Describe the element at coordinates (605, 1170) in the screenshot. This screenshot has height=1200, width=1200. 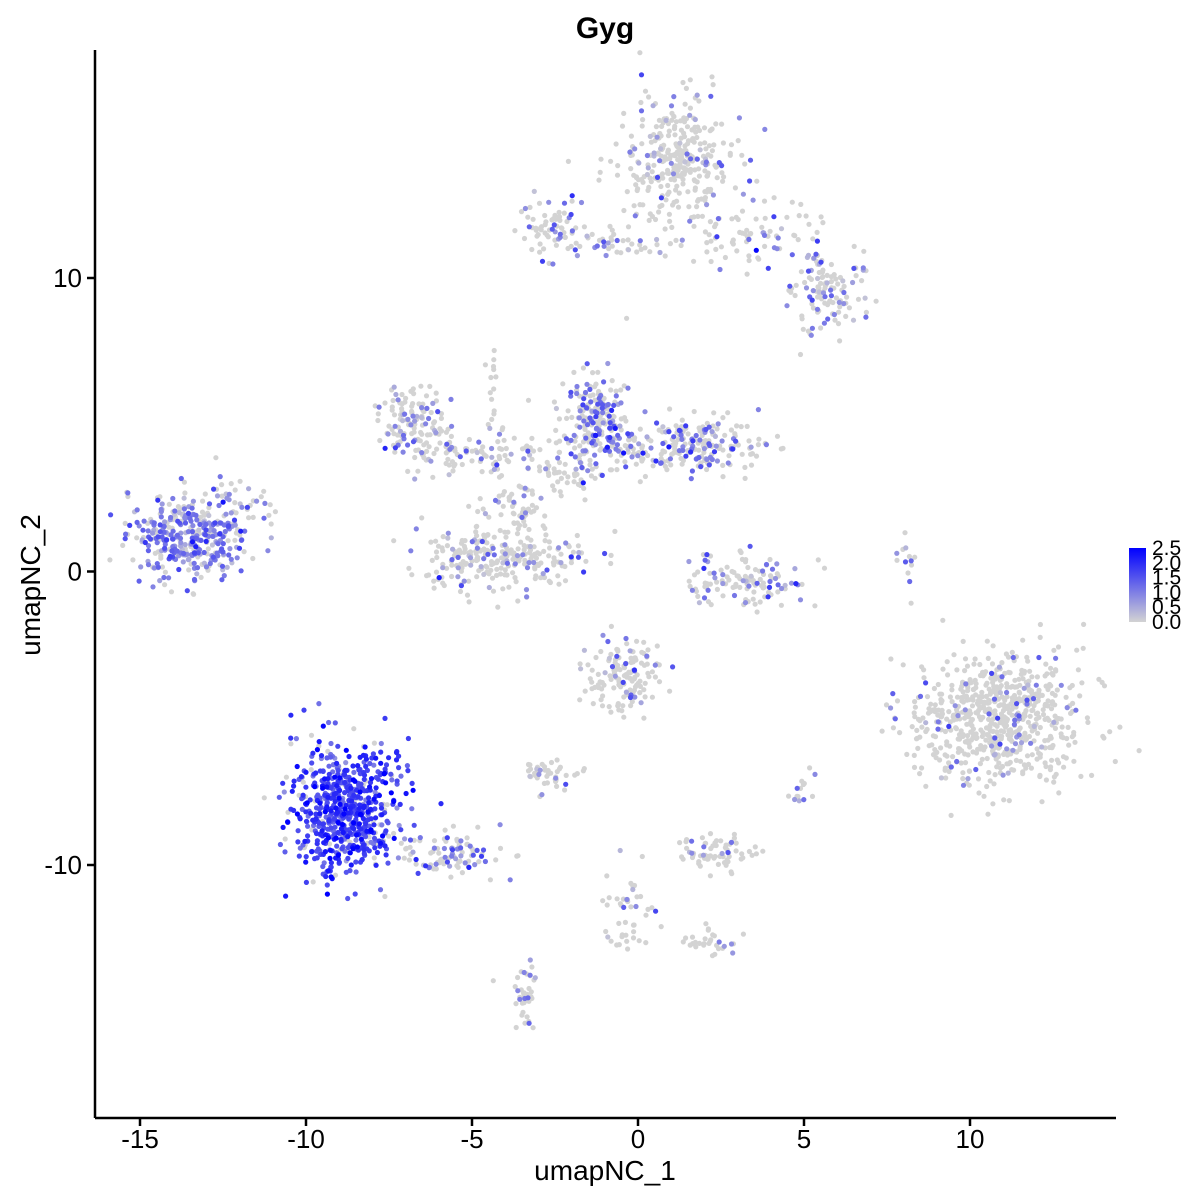
I see `x-axis-label: umapNC_1` at that location.